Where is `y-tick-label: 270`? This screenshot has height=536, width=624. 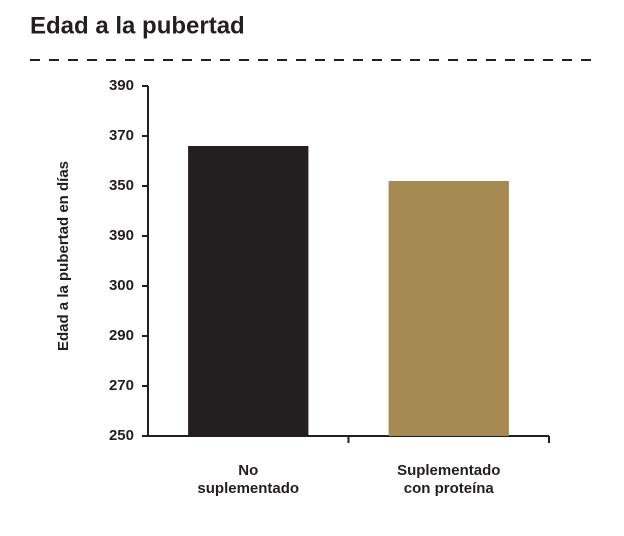 y-tick-label: 270 is located at coordinates (121, 385).